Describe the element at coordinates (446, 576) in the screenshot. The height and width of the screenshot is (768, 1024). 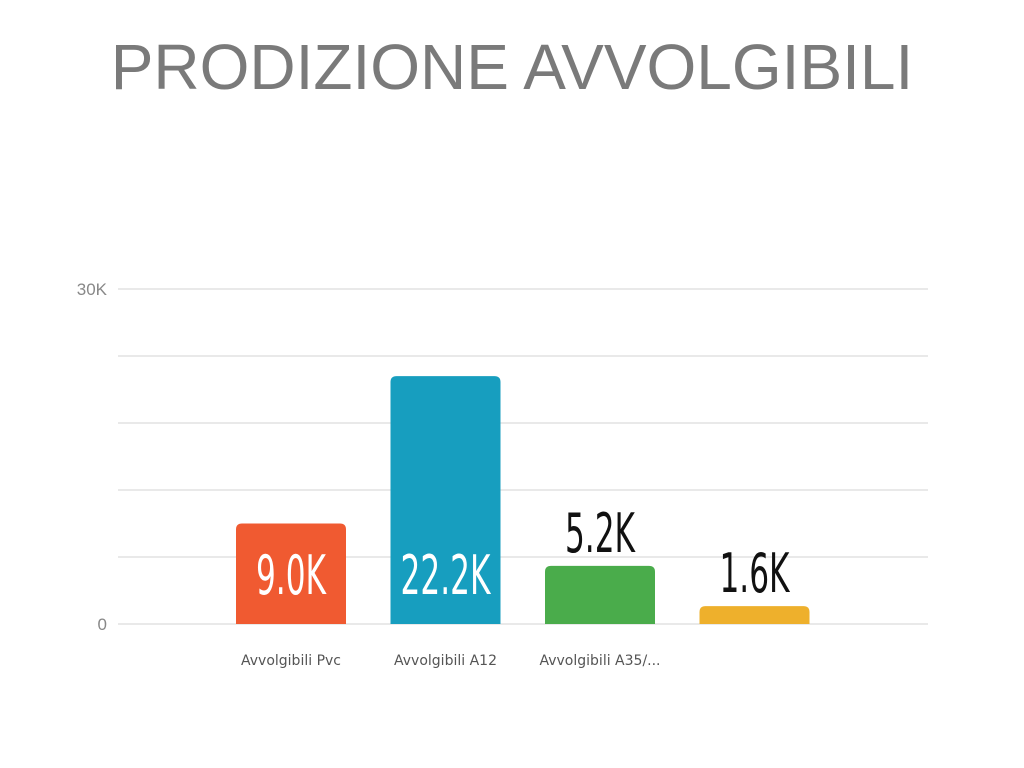
I see `data-label: 22.2K` at that location.